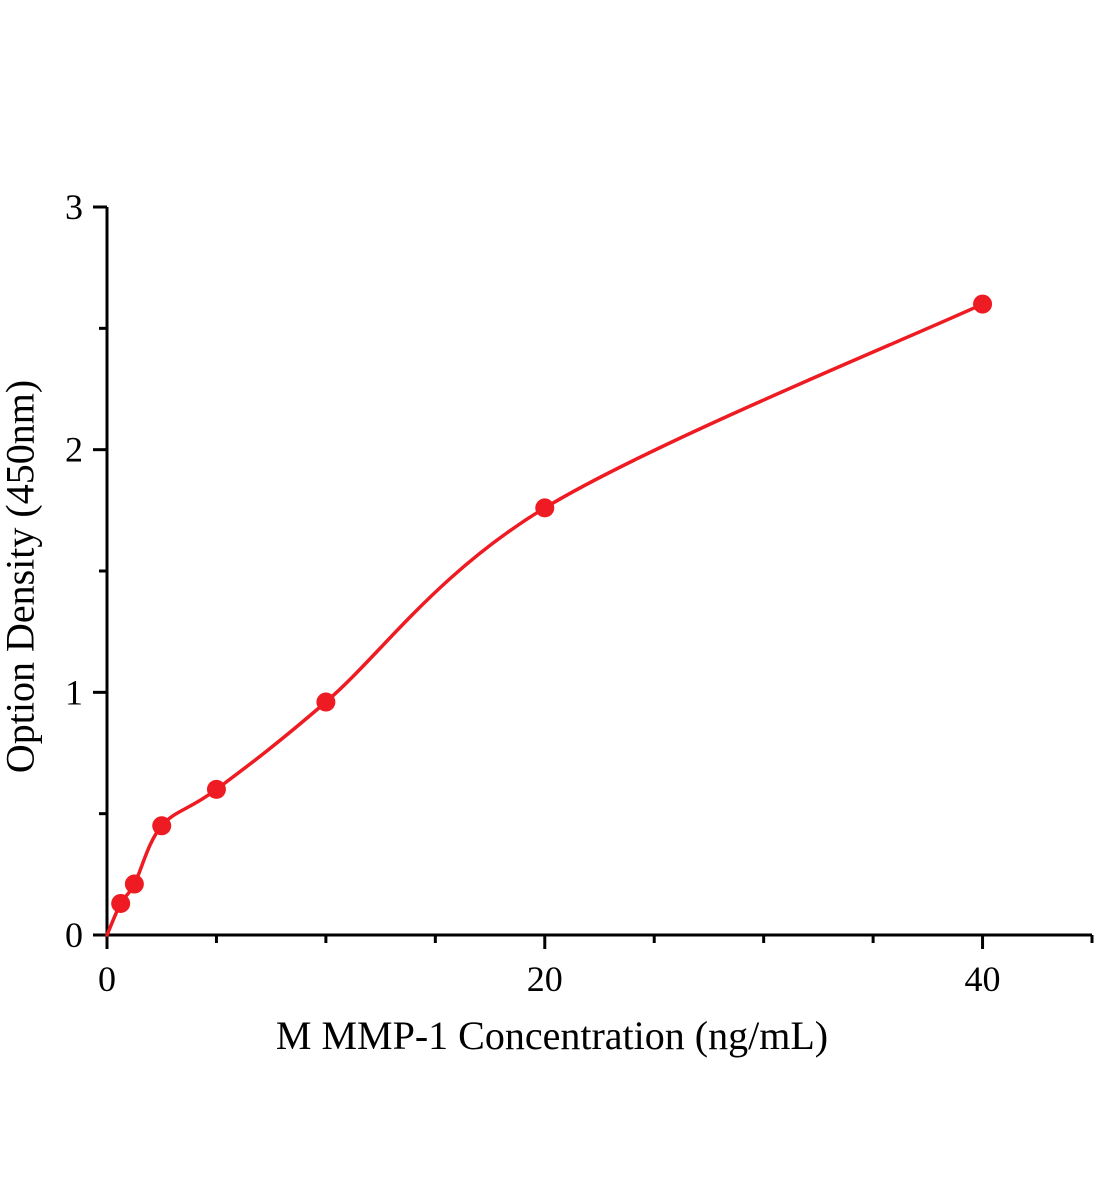 This screenshot has width=1104, height=1200. Describe the element at coordinates (74, 692) in the screenshot. I see `y-tick-label: 1` at that location.